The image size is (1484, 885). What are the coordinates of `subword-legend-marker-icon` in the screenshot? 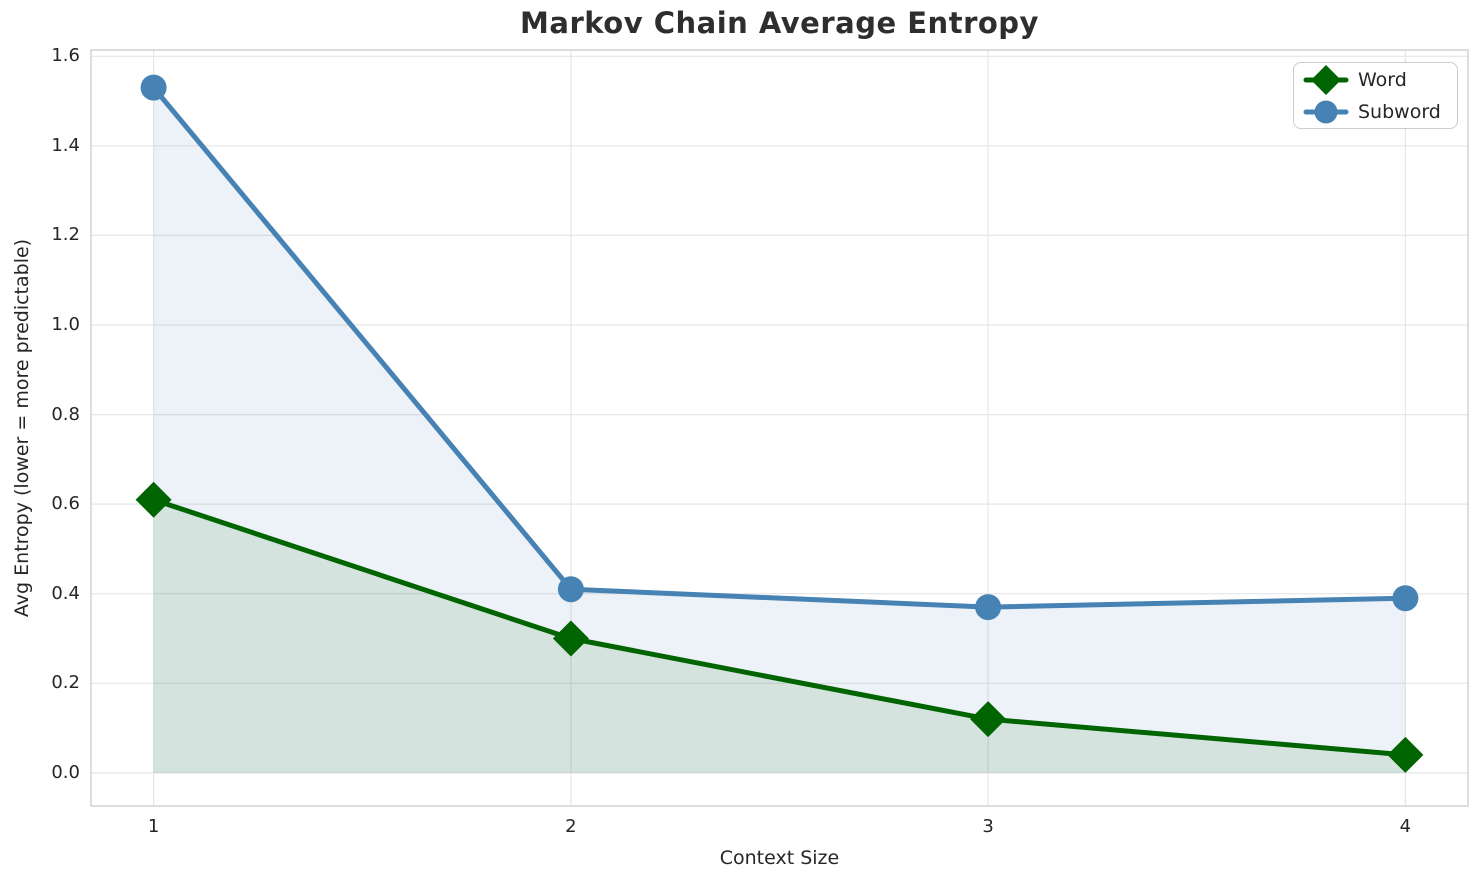 It's located at (1326, 111).